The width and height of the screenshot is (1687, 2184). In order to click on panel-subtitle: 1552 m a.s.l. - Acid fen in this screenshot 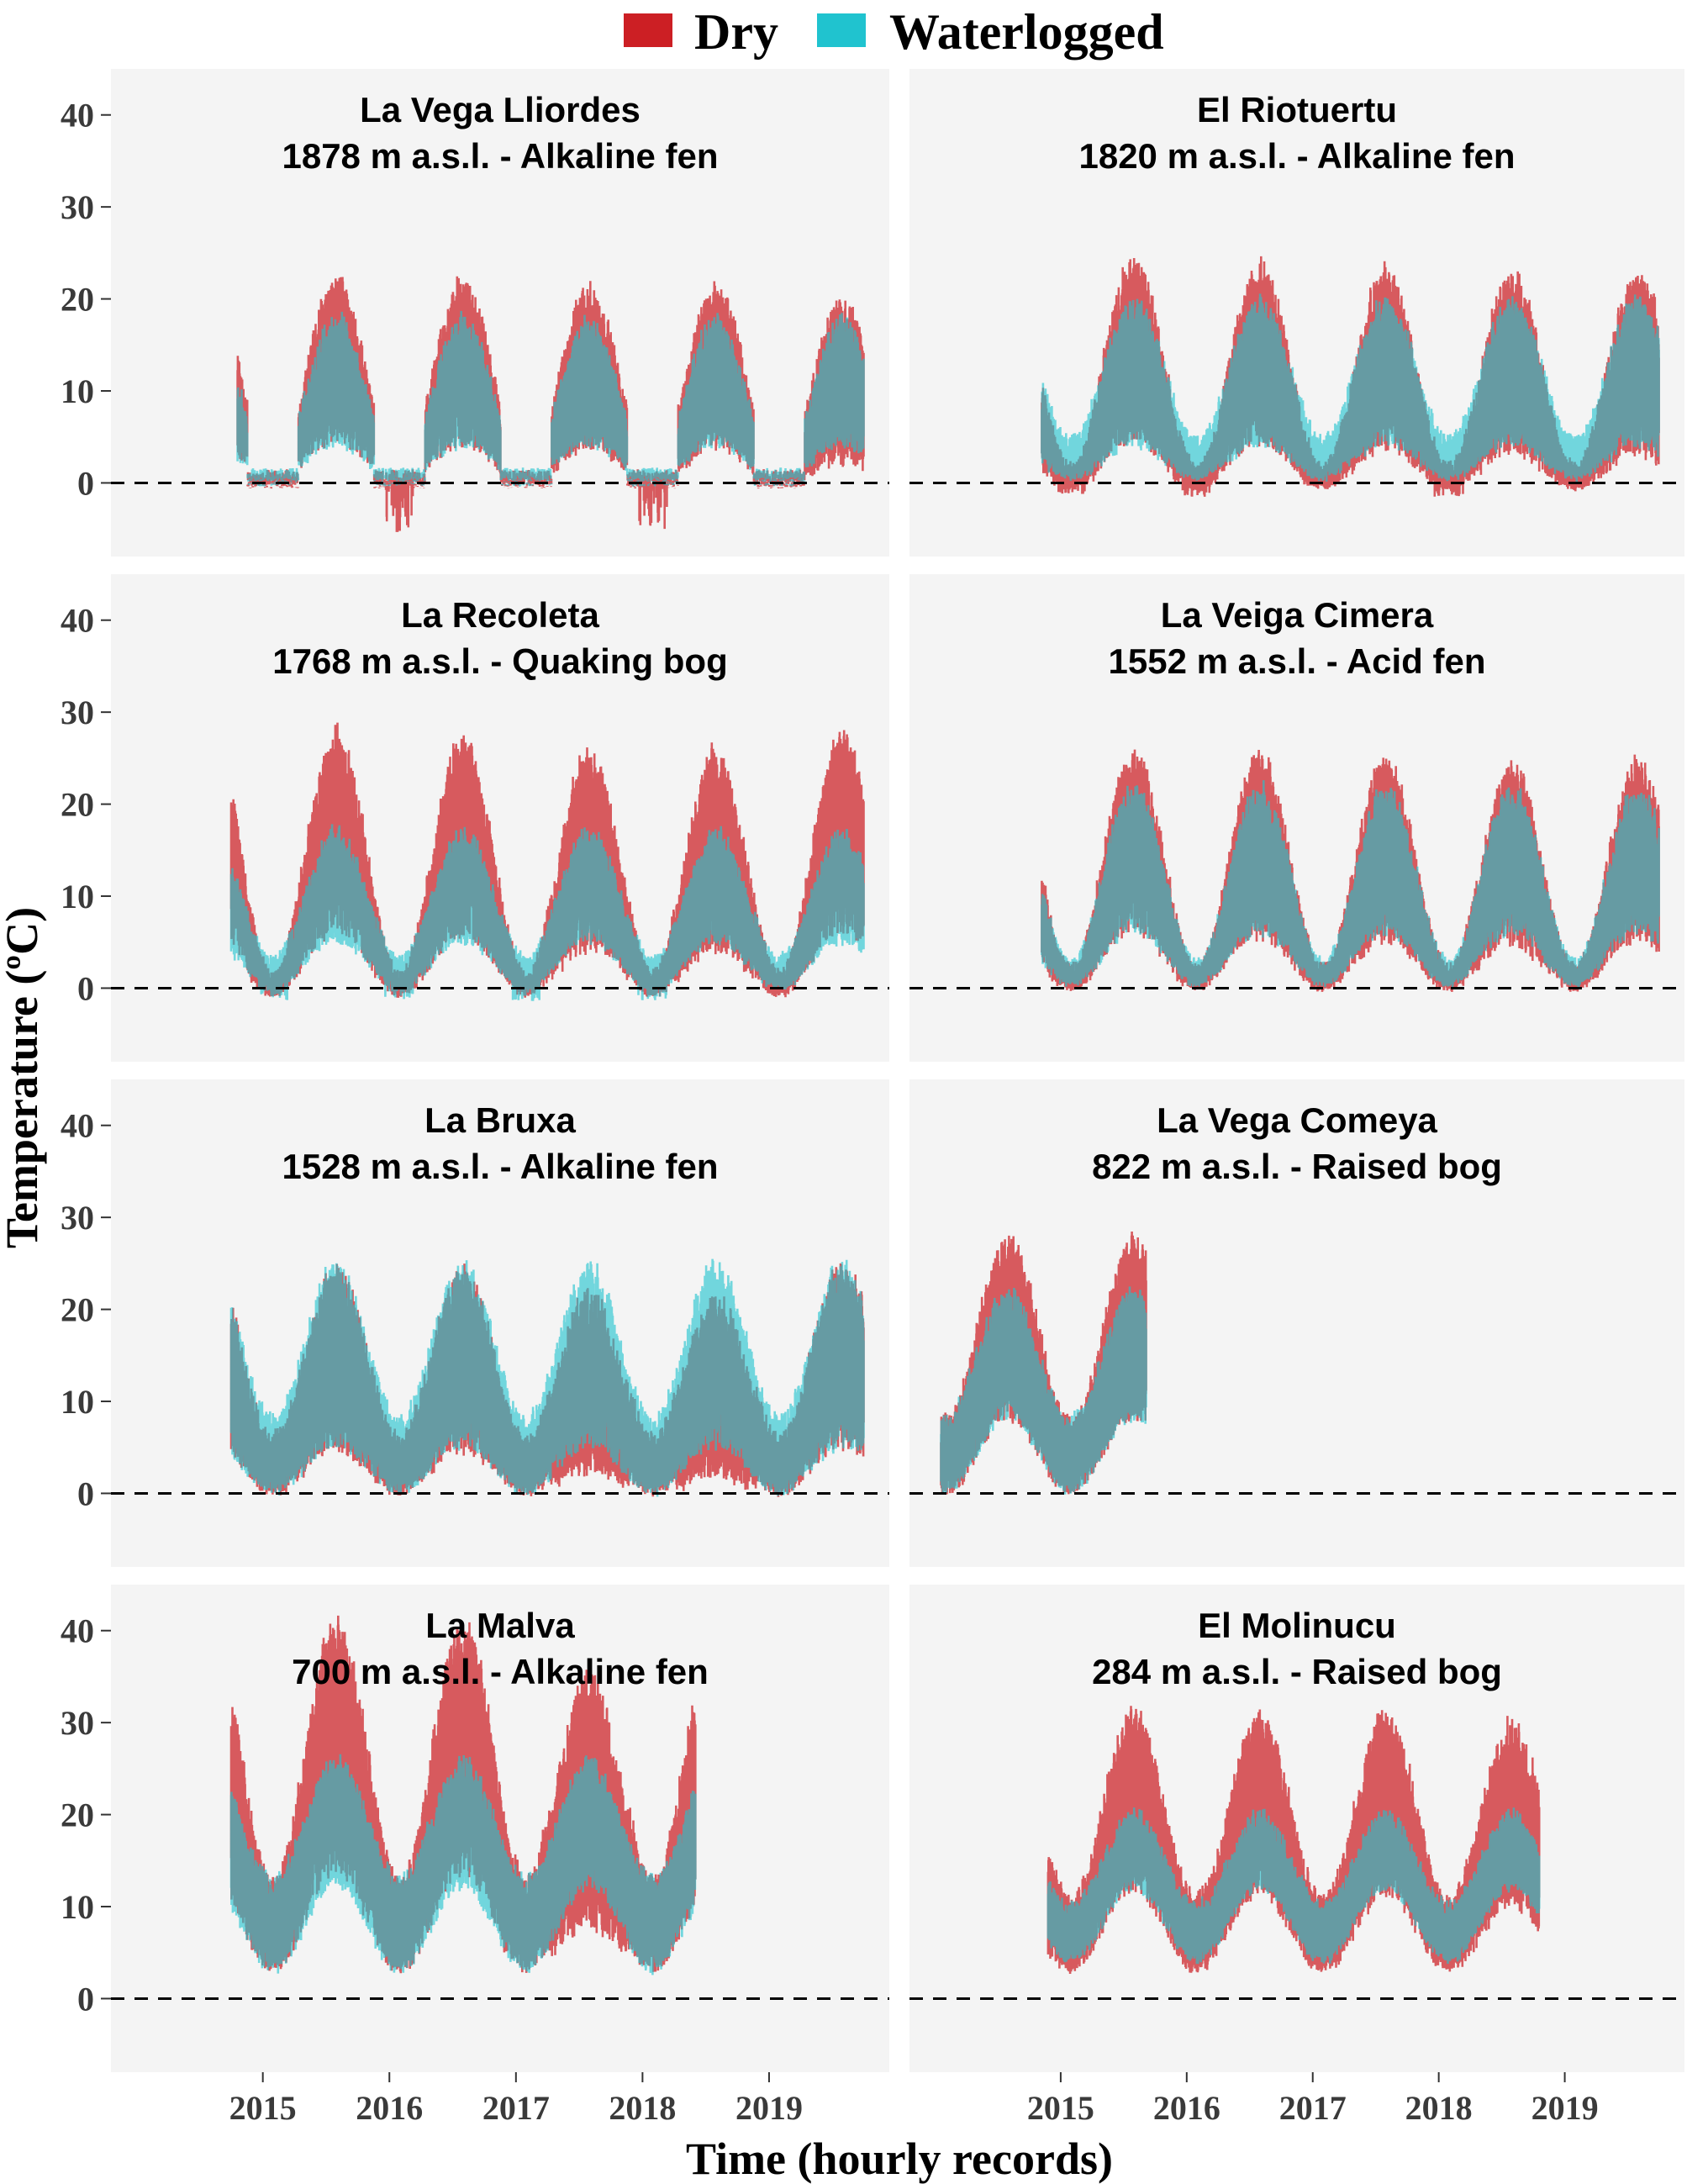, I will do `click(1297, 661)`.